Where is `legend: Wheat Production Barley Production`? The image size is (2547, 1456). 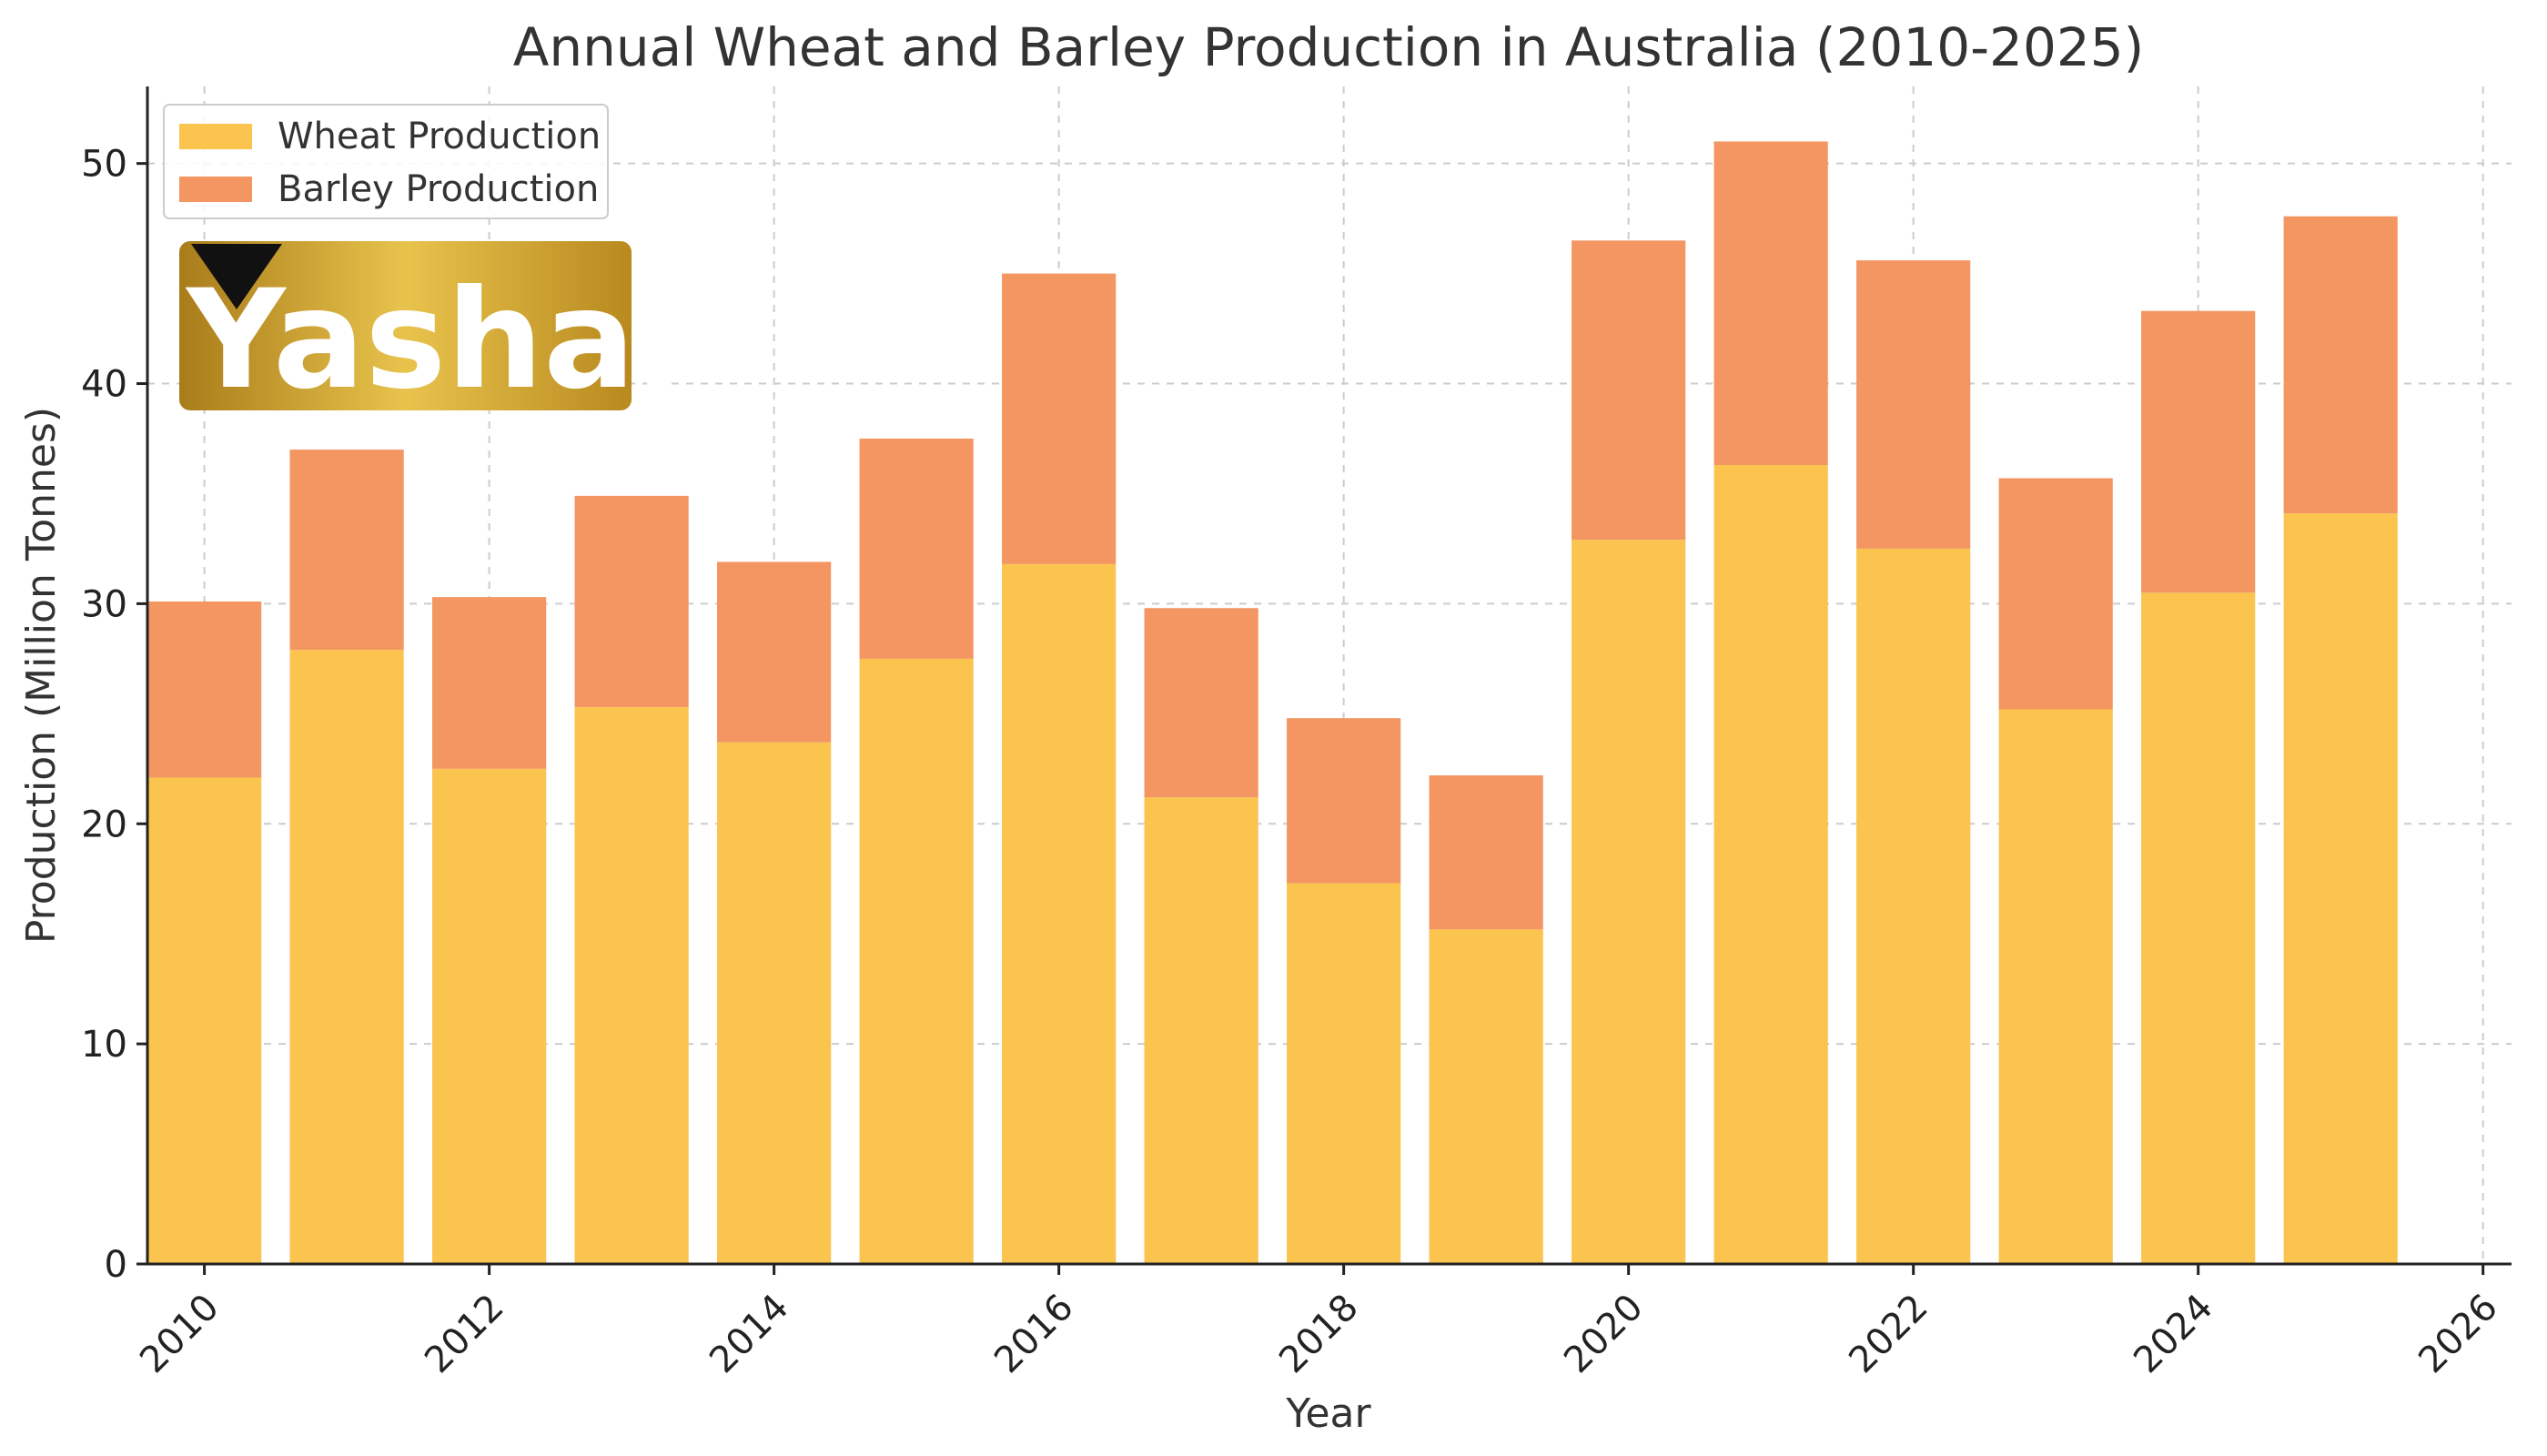 legend: Wheat Production Barley Production is located at coordinates (386, 161).